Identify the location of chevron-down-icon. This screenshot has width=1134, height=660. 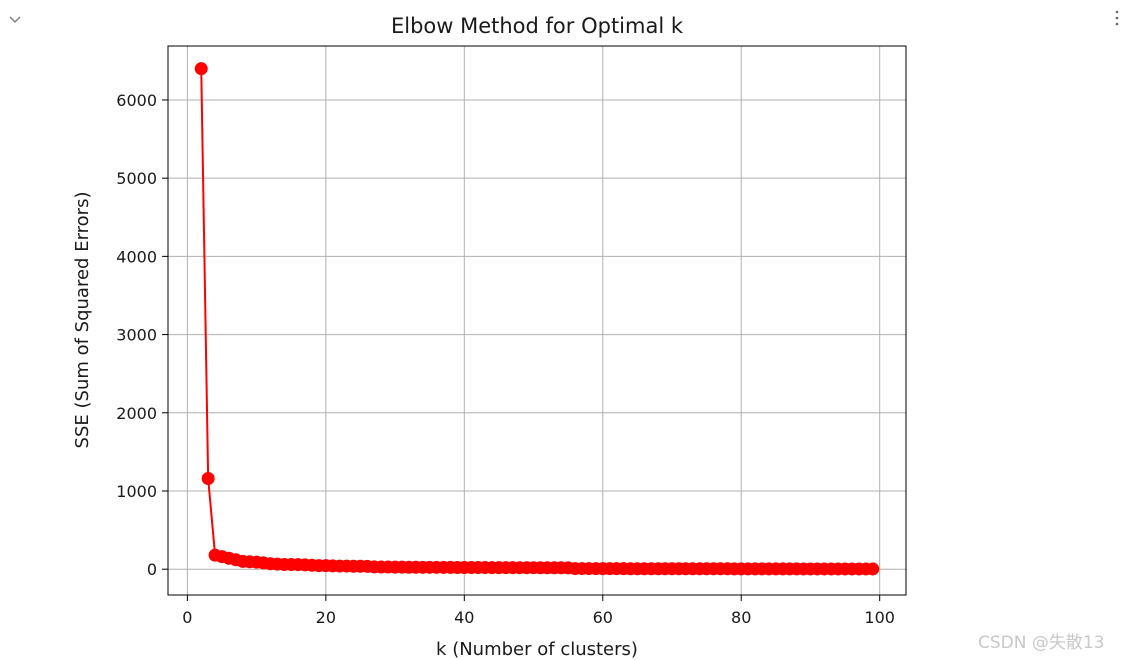
(15, 19).